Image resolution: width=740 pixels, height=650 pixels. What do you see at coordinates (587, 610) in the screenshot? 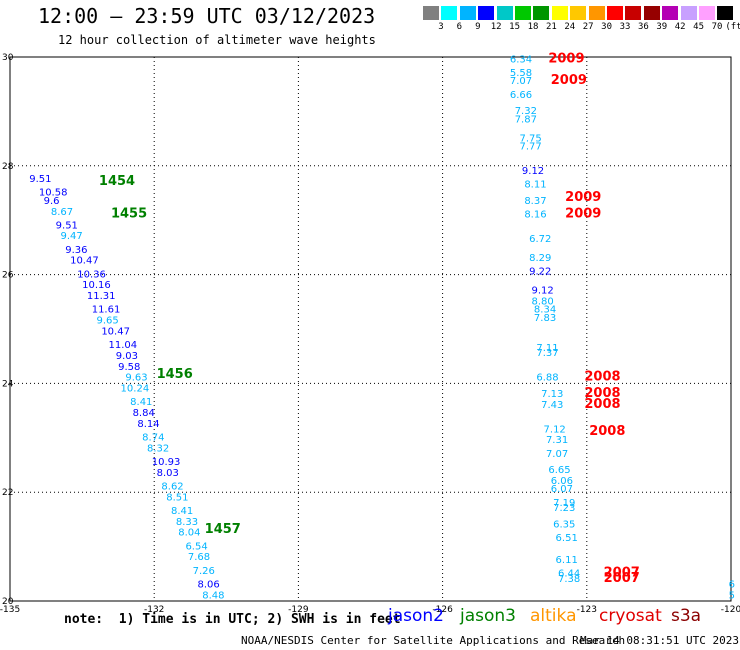
I see `x-tick-label: -123` at bounding box center [587, 610].